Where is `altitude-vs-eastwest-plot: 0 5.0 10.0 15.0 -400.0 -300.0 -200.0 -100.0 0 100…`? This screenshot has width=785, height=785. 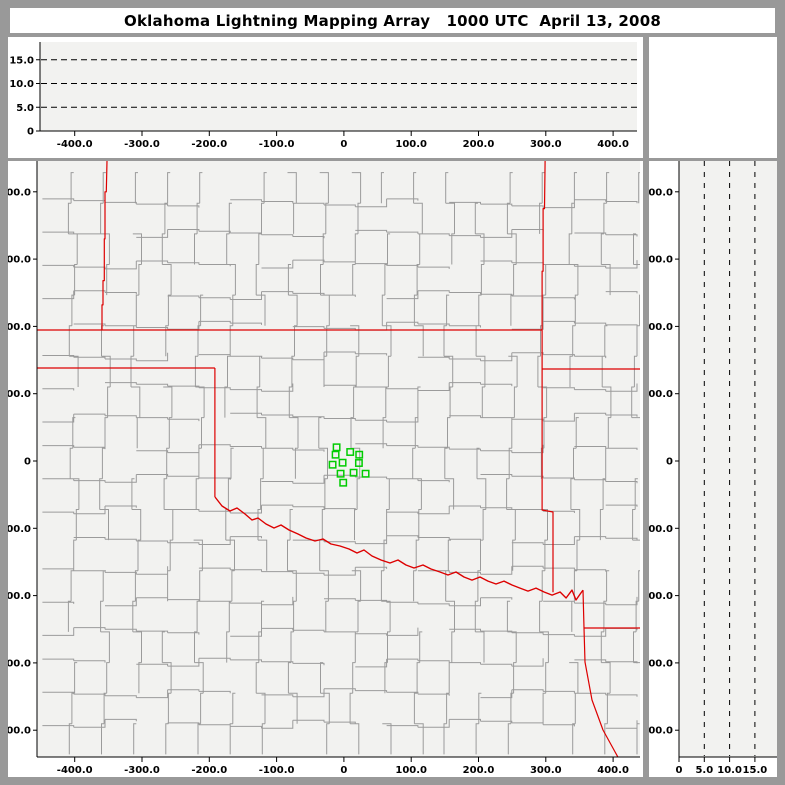 altitude-vs-eastwest-plot: 0 5.0 10.0 15.0 -400.0 -300.0 -200.0 -100.0 0 100… is located at coordinates (323, 96).